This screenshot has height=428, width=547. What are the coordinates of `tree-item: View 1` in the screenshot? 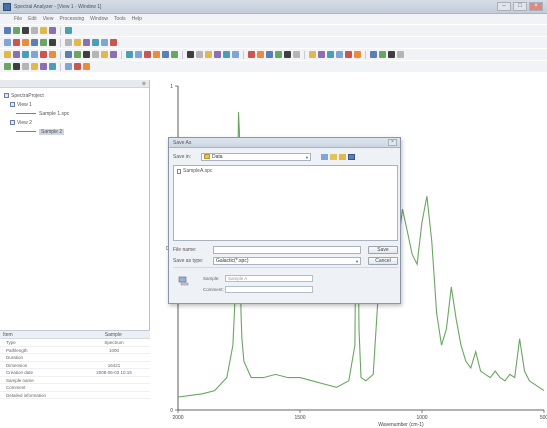 It's located at (74, 104).